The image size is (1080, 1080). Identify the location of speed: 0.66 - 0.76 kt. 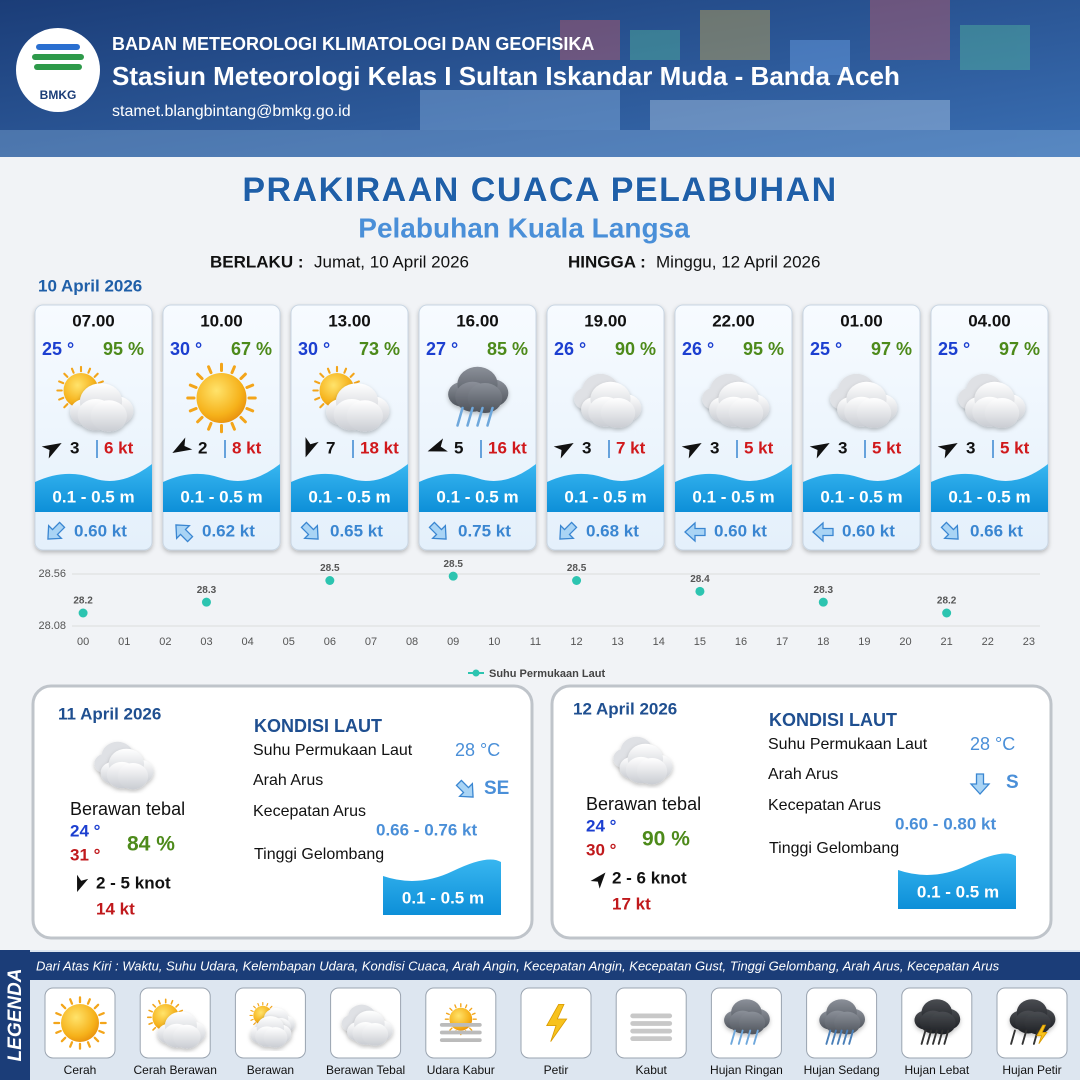
(426, 829).